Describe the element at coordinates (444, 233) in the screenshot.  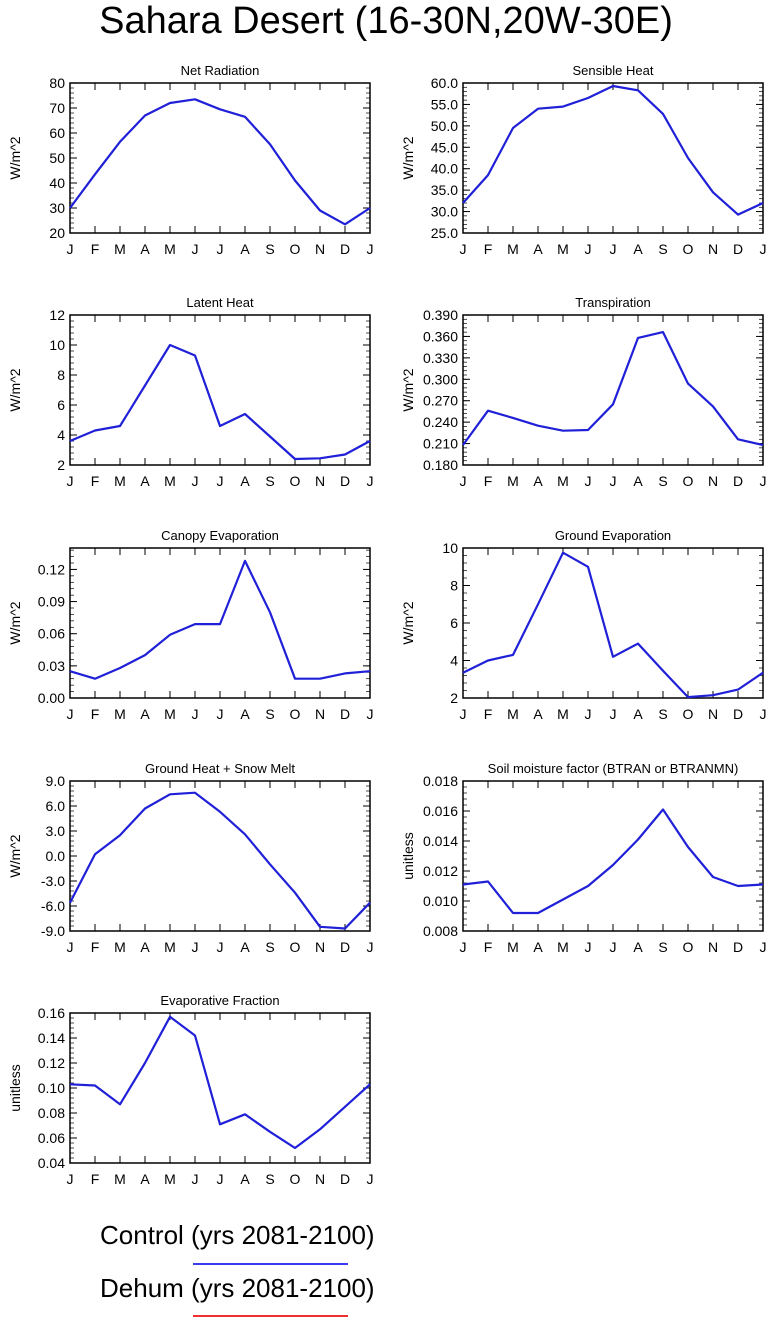
I see `y-tick-label: 25.0` at that location.